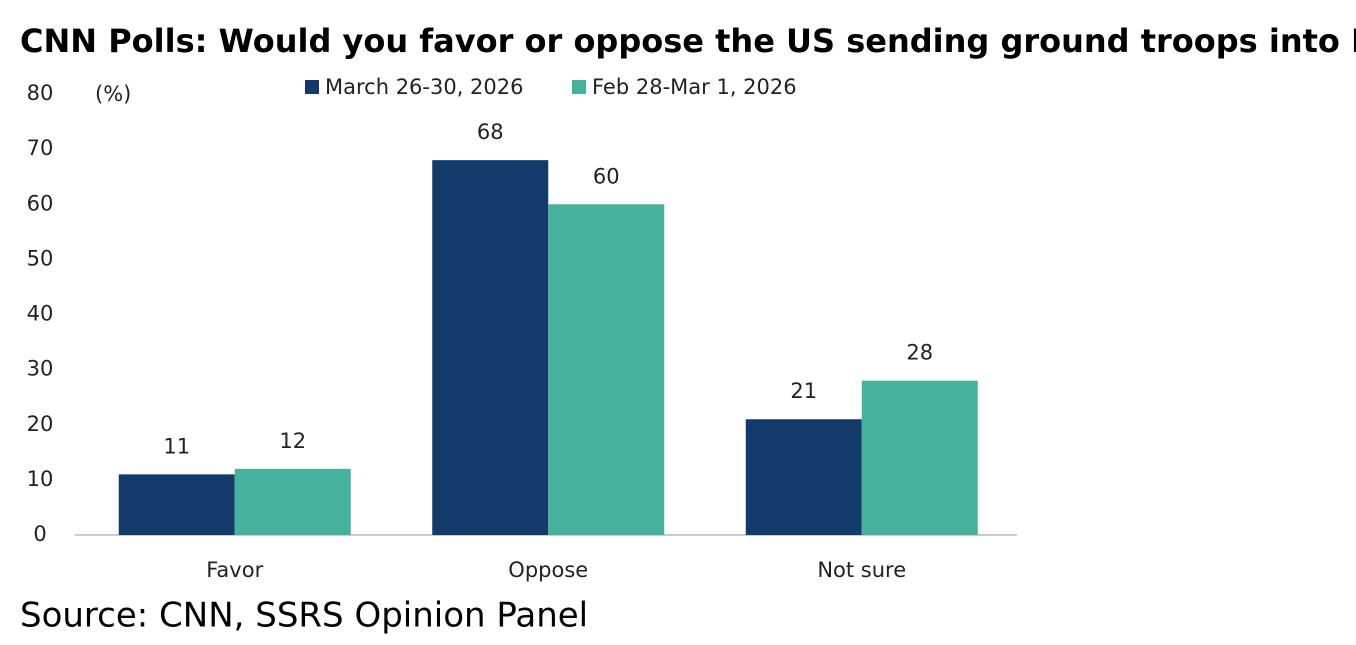 This screenshot has height=645, width=1356. What do you see at coordinates (40, 203) in the screenshot?
I see `y-tick-label: 60` at bounding box center [40, 203].